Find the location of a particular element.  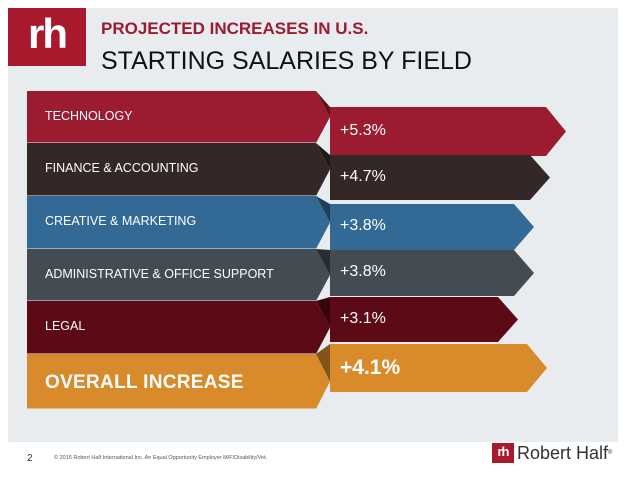

arrow-technology is located at coordinates (448, 131).